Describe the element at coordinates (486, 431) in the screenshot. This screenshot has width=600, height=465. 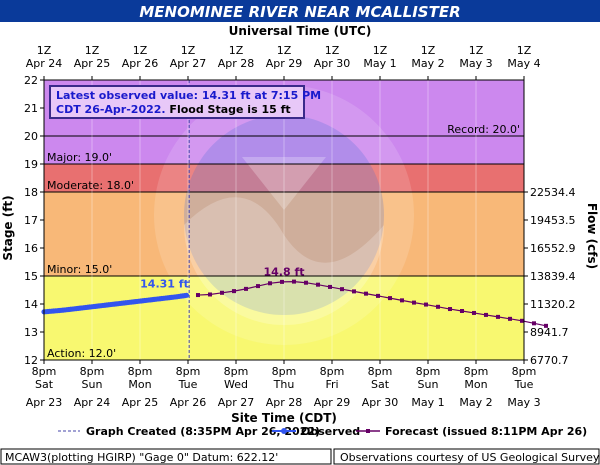
I see `legend-forecast: Forecast (issued 8:11PM Apr 26)` at that location.